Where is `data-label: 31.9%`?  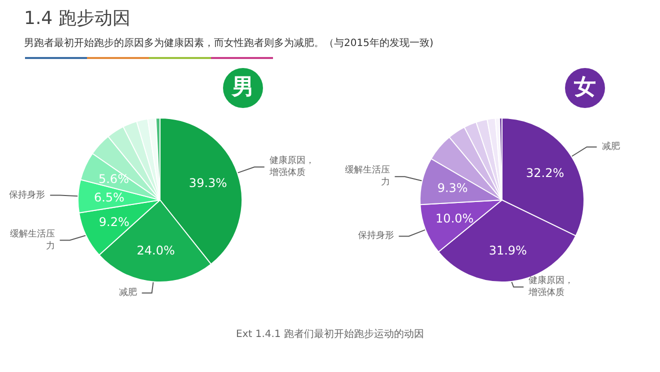
data-label: 31.9% is located at coordinates (507, 250).